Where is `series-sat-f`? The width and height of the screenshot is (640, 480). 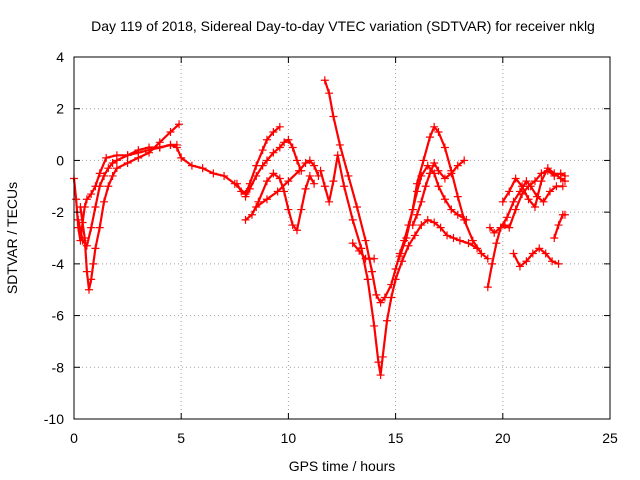
series-sat-f is located at coordinates (280, 202).